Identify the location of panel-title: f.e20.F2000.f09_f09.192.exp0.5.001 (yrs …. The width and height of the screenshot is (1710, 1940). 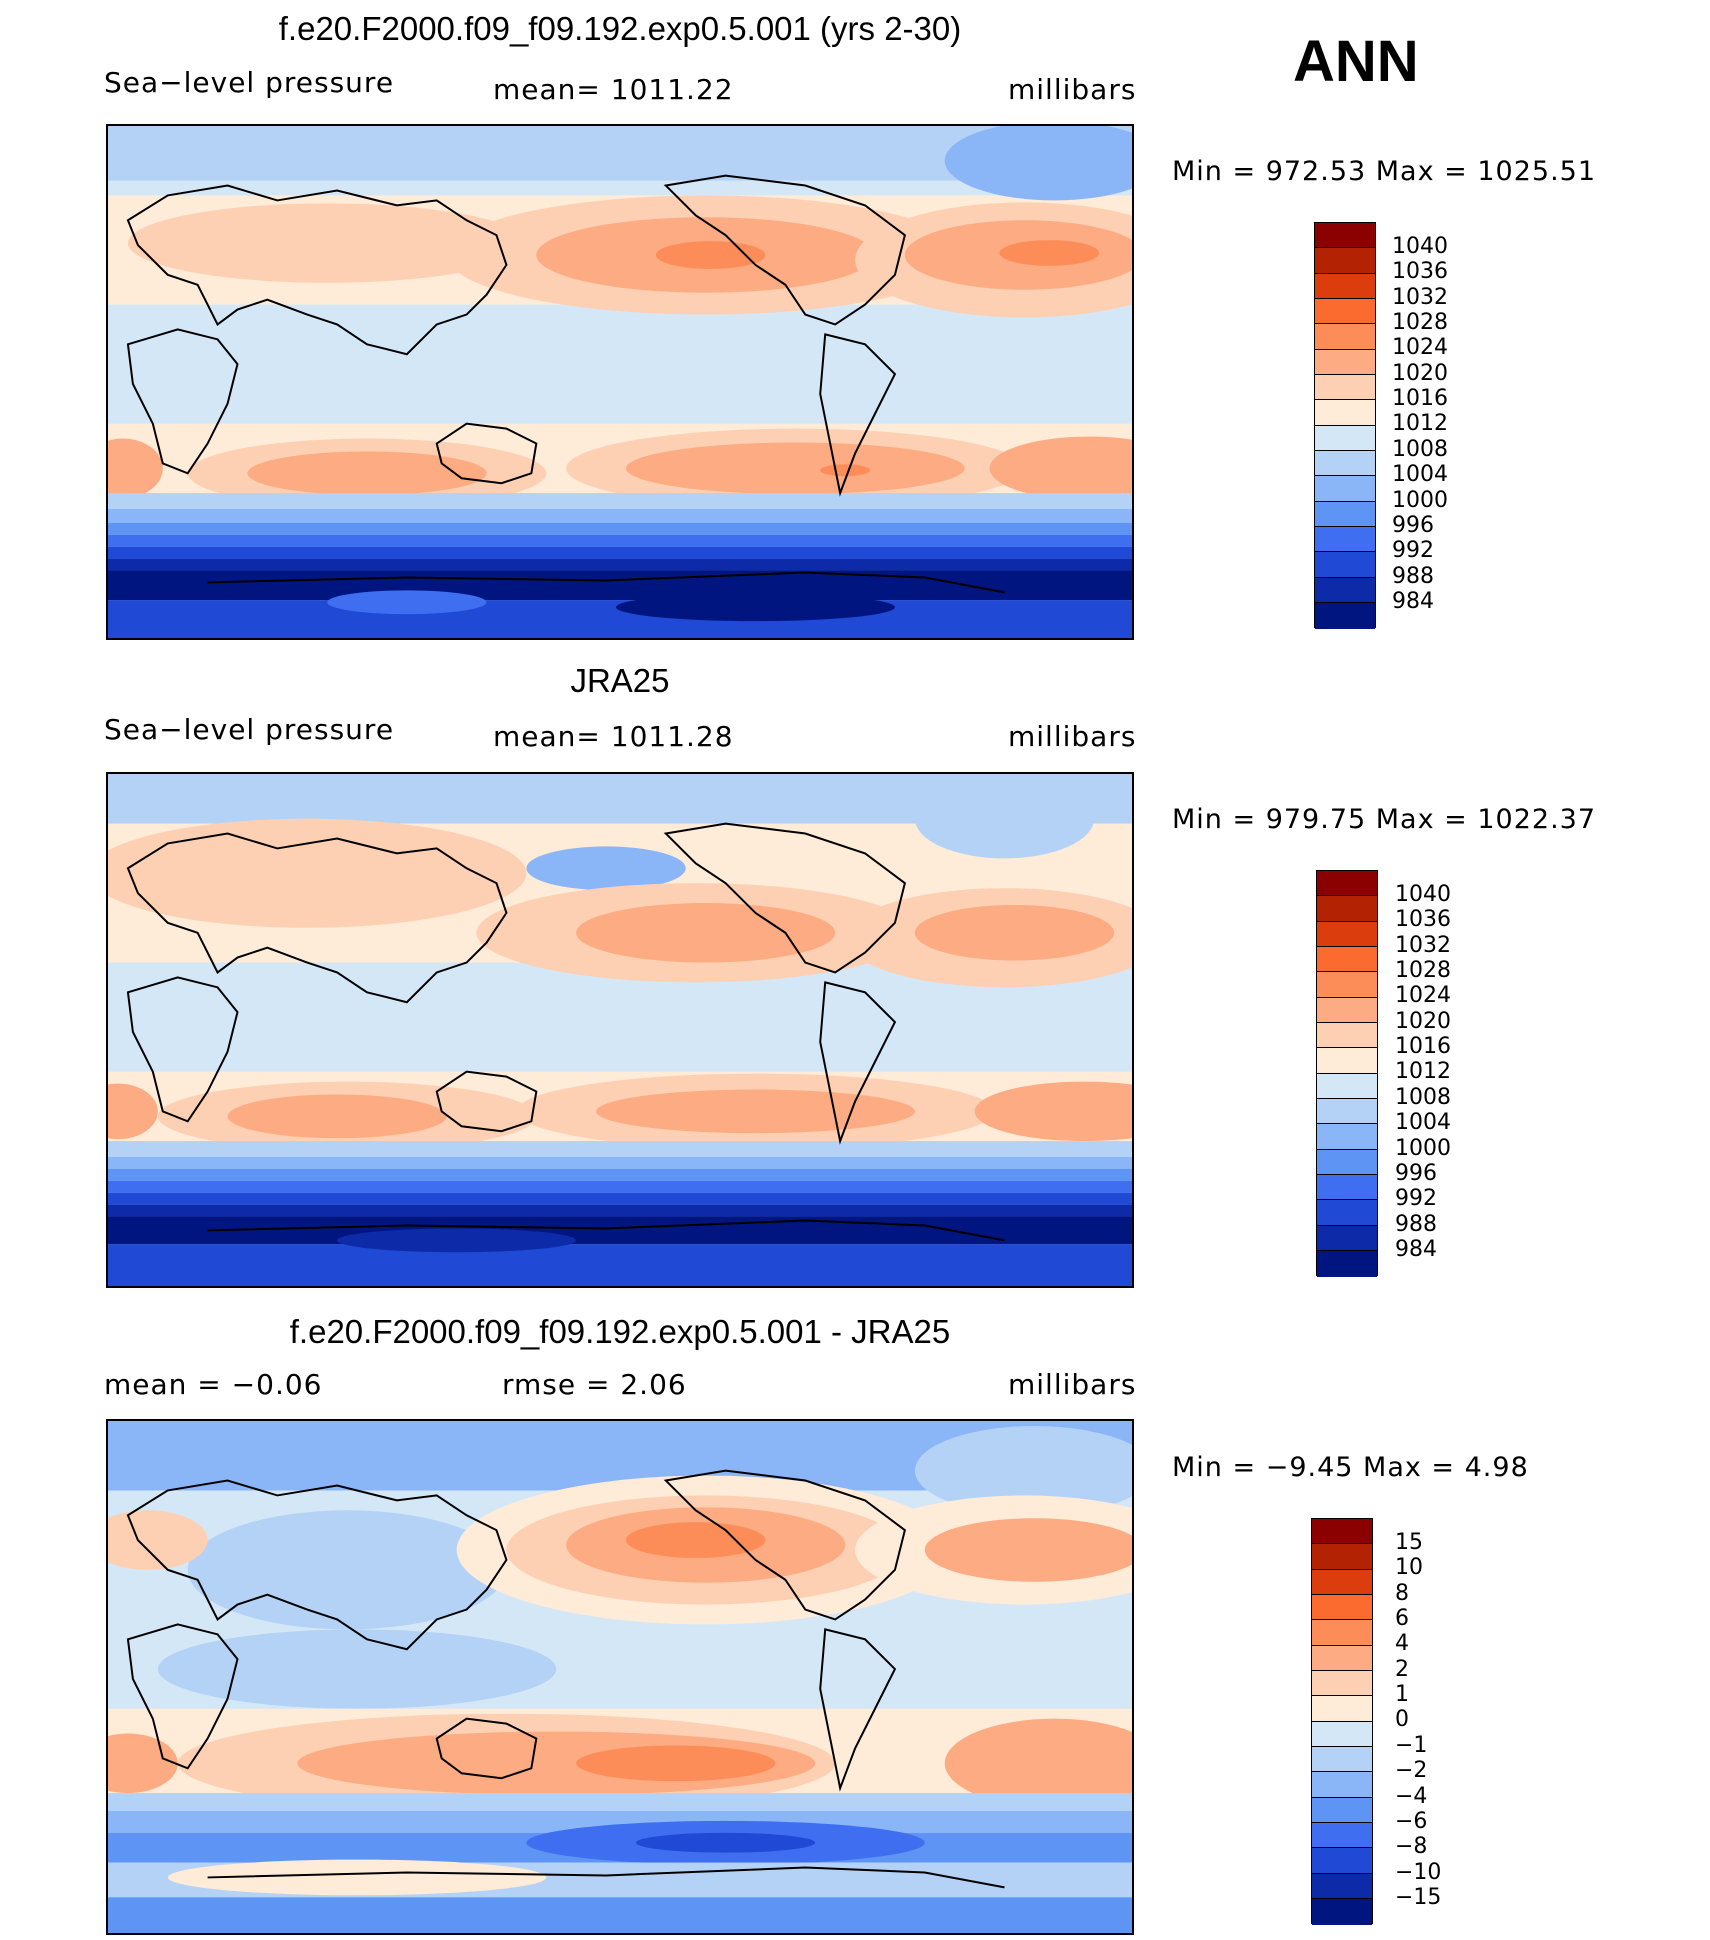
(620, 28).